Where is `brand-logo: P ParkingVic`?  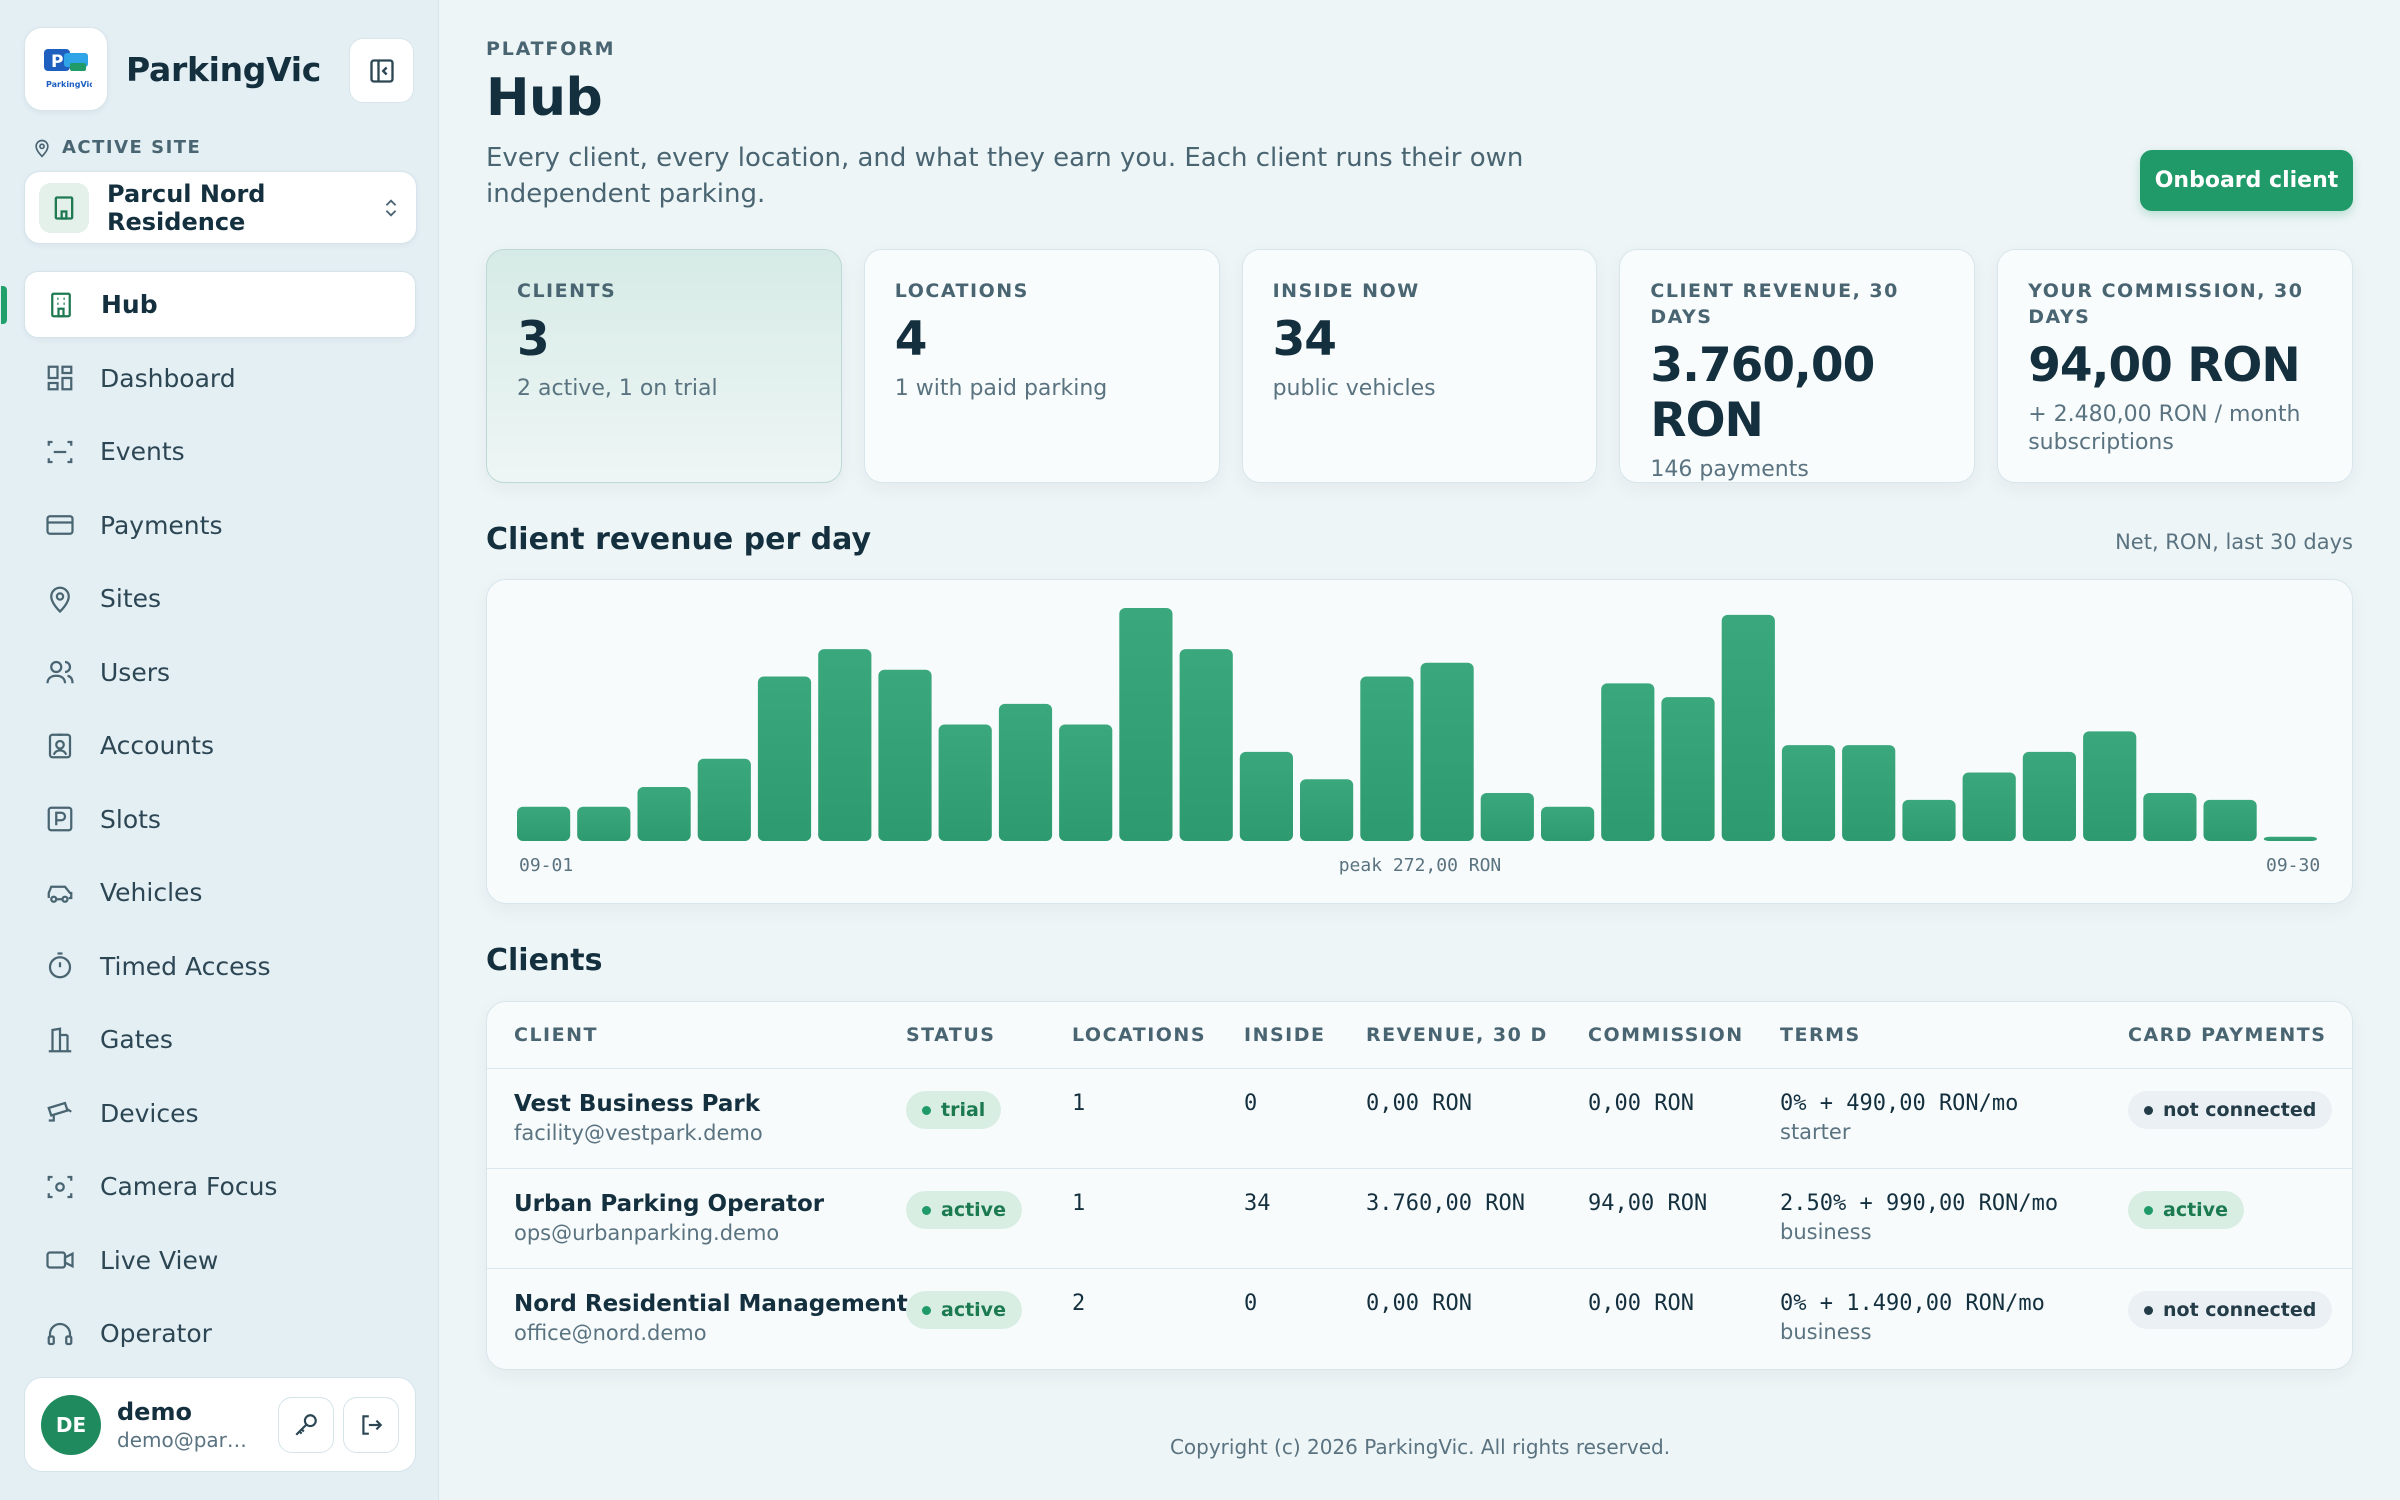
brand-logo: P ParkingVic is located at coordinates (66, 69).